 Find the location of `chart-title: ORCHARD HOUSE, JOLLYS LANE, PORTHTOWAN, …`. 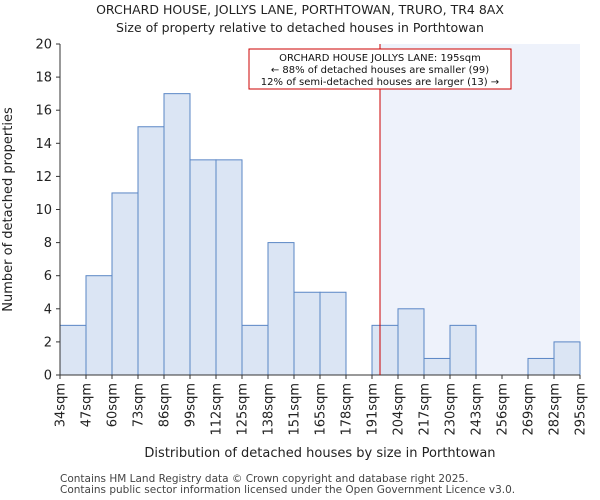

chart-title: ORCHARD HOUSE, JOLLYS LANE, PORTHTOWAN, … is located at coordinates (300, 9).